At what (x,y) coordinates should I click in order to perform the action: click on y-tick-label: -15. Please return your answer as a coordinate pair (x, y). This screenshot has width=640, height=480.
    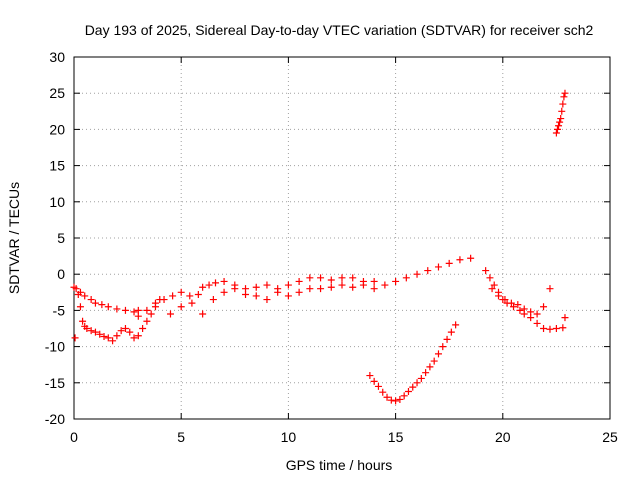
    Looking at the image, I should click on (55, 383).